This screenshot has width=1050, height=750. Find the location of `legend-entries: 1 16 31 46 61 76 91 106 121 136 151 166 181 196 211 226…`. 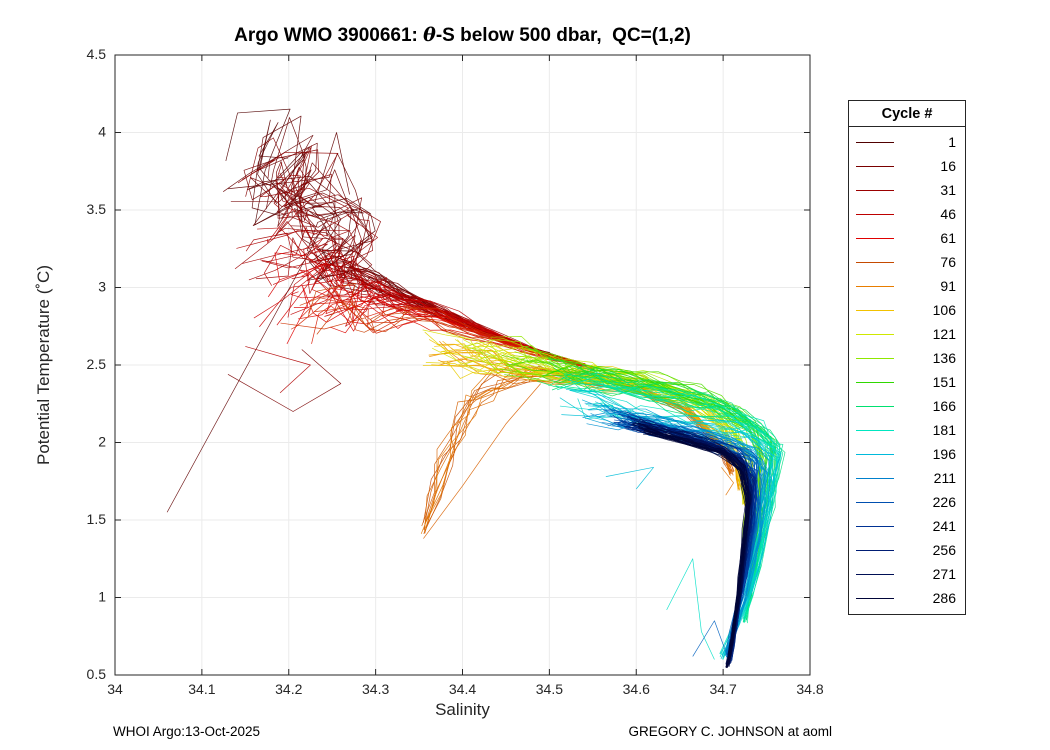

legend-entries: 1 16 31 46 61 76 91 106 121 136 151 166 181 196 211 226… is located at coordinates (907, 370).